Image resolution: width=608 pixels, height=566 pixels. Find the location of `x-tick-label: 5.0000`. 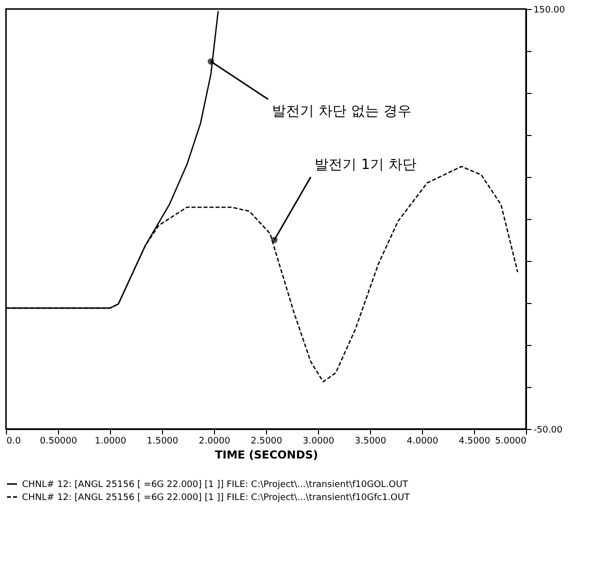

x-tick-label: 5.0000 is located at coordinates (511, 441).